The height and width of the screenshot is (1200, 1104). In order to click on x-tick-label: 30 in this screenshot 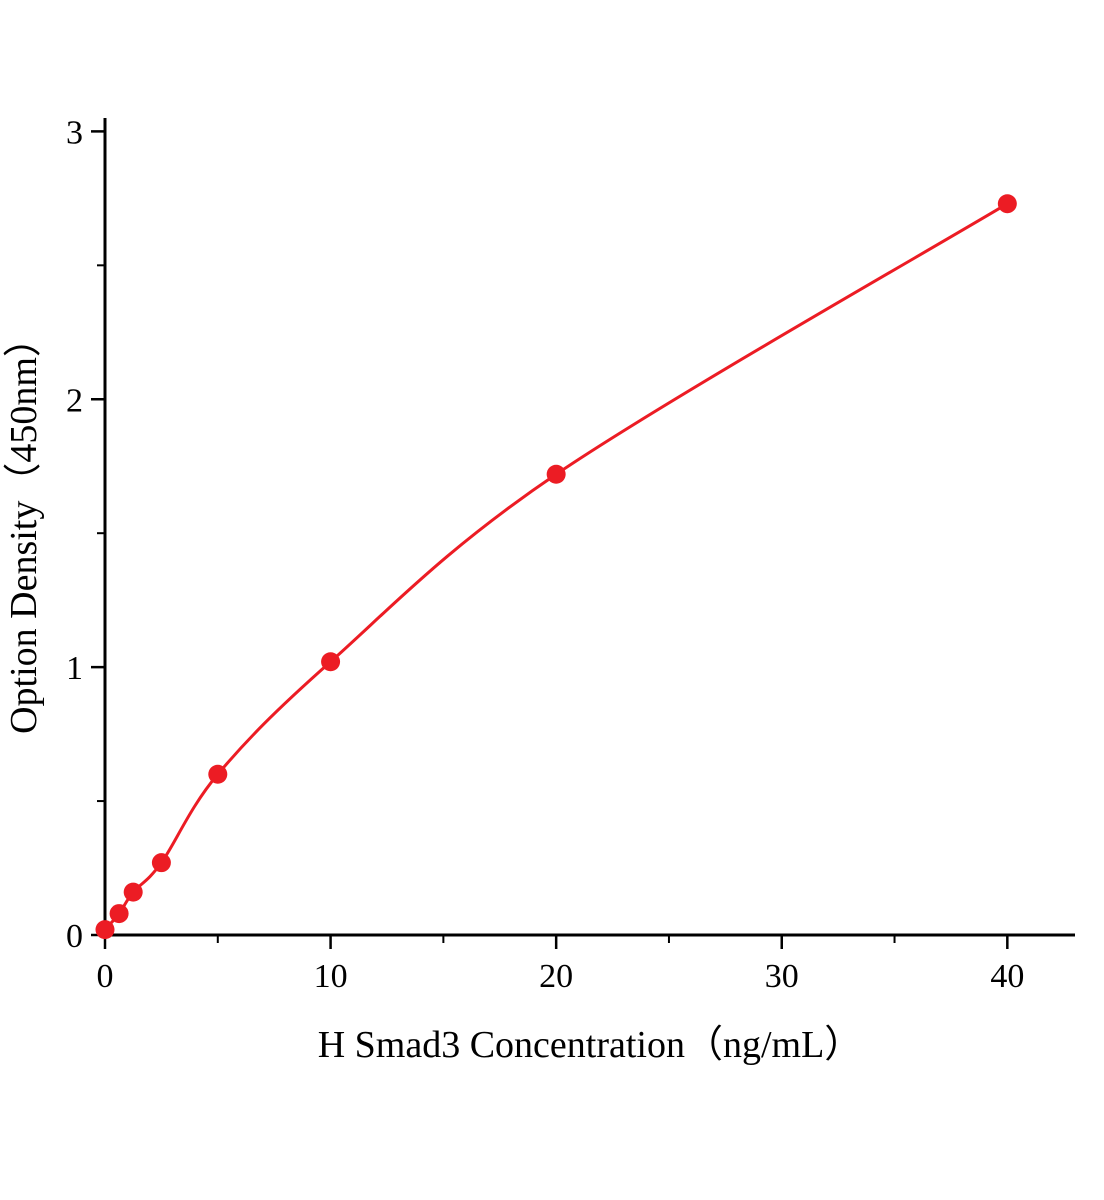, I will do `click(782, 976)`.